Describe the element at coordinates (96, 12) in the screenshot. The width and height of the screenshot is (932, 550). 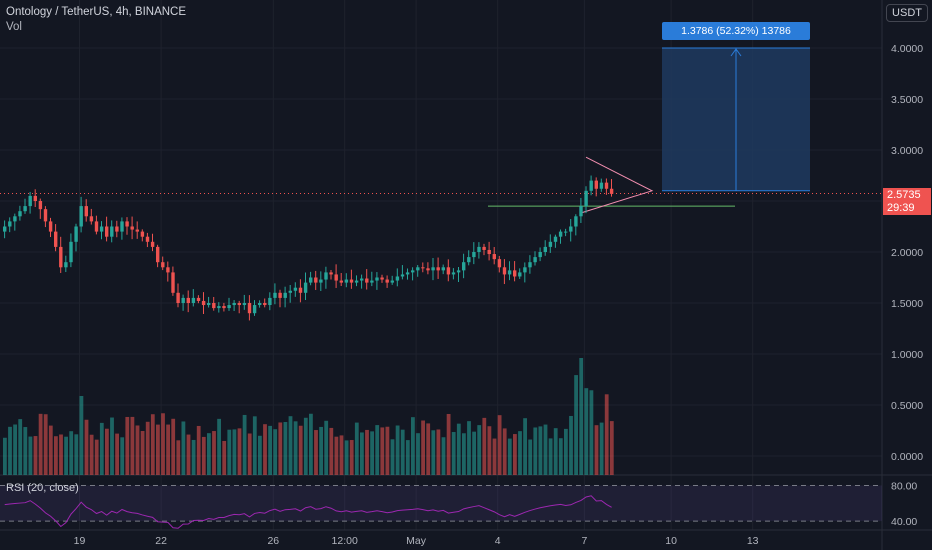
I see `symbol-title: Ontology / TetherUS, 4h, BINANCE` at that location.